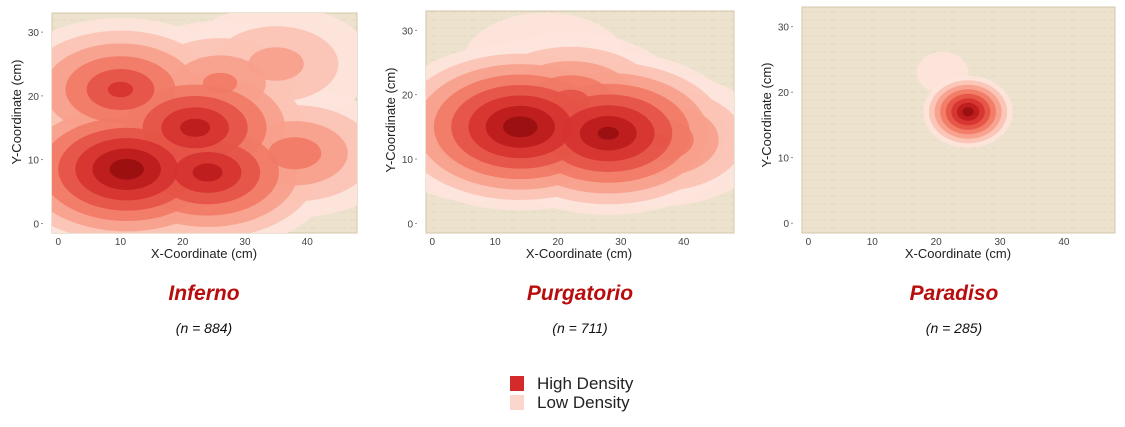 The height and width of the screenshot is (427, 1125). What do you see at coordinates (580, 328) in the screenshot?
I see `sample-size: (n = 711)` at bounding box center [580, 328].